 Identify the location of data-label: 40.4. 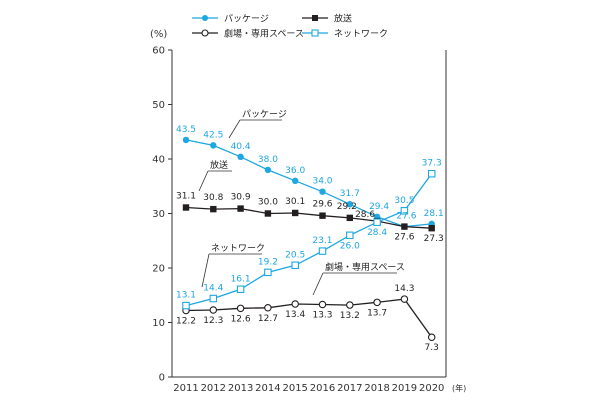
(241, 147).